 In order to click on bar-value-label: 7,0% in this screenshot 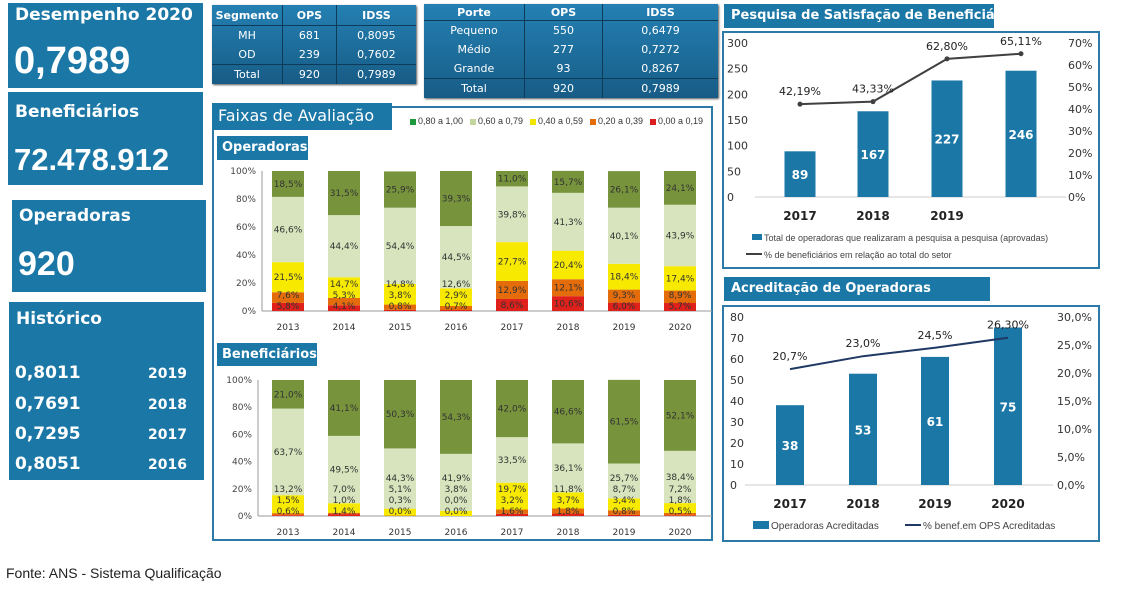, I will do `click(344, 490)`.